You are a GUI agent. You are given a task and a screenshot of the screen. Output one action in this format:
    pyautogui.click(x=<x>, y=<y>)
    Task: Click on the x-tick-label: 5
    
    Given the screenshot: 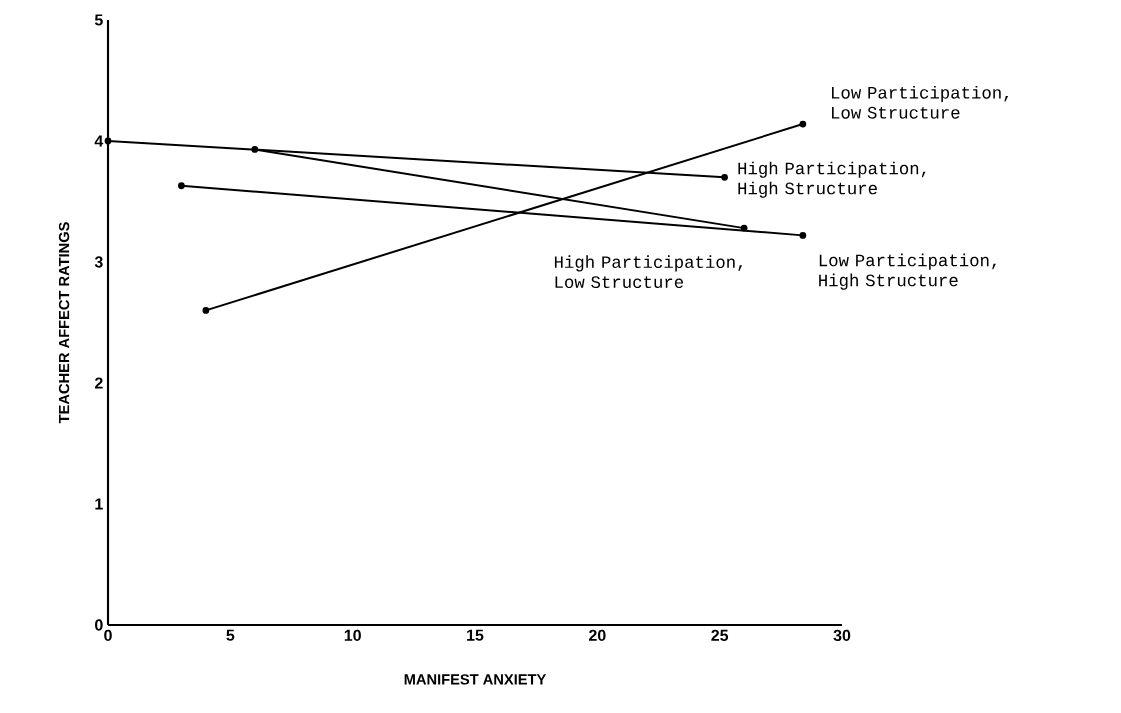 What is the action you would take?
    pyautogui.click(x=230, y=635)
    